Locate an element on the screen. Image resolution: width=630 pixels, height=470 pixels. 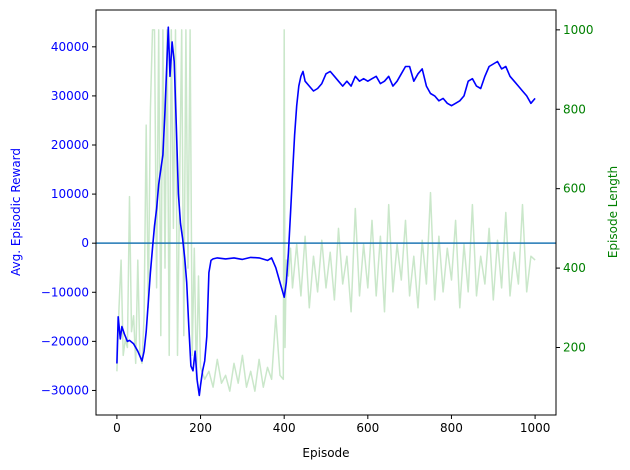
right-y-axis-title: Episode Length is located at coordinates (613, 212).